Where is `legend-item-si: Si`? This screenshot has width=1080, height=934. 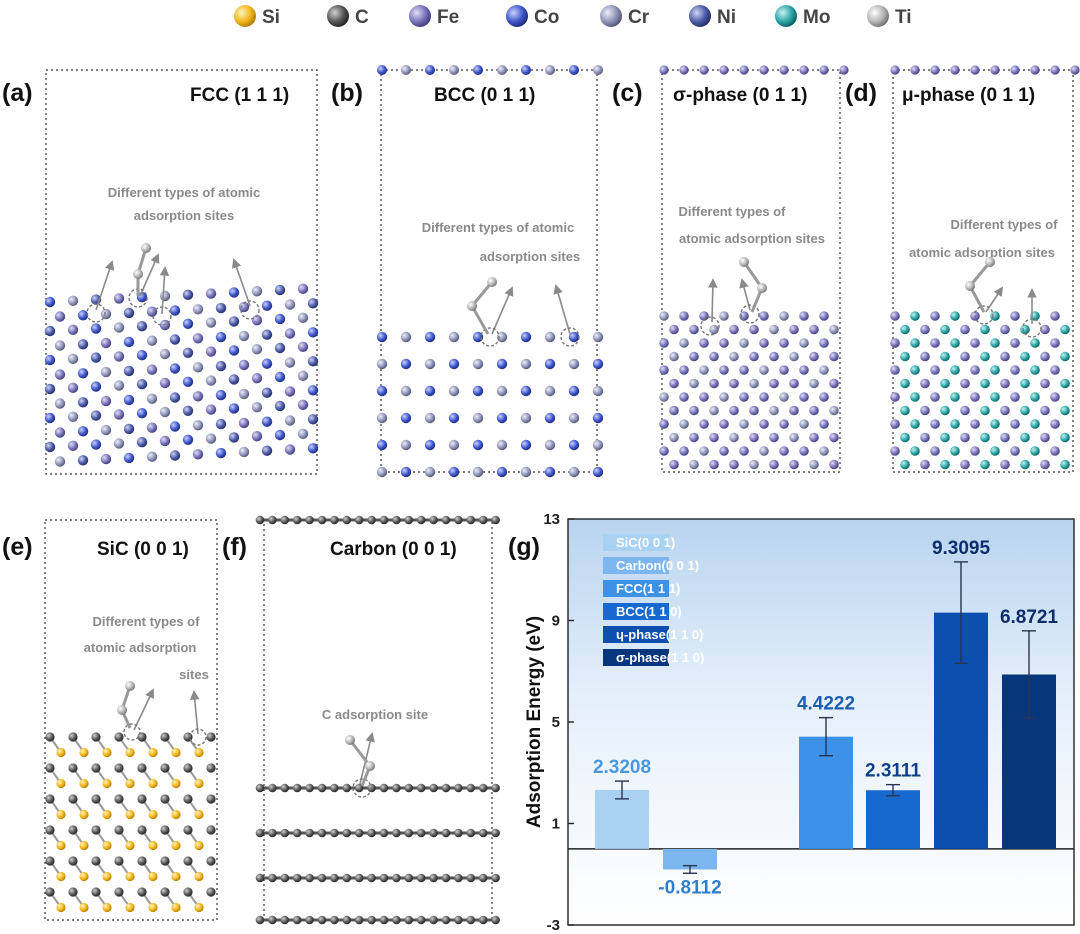 legend-item-si: Si is located at coordinates (257, 16).